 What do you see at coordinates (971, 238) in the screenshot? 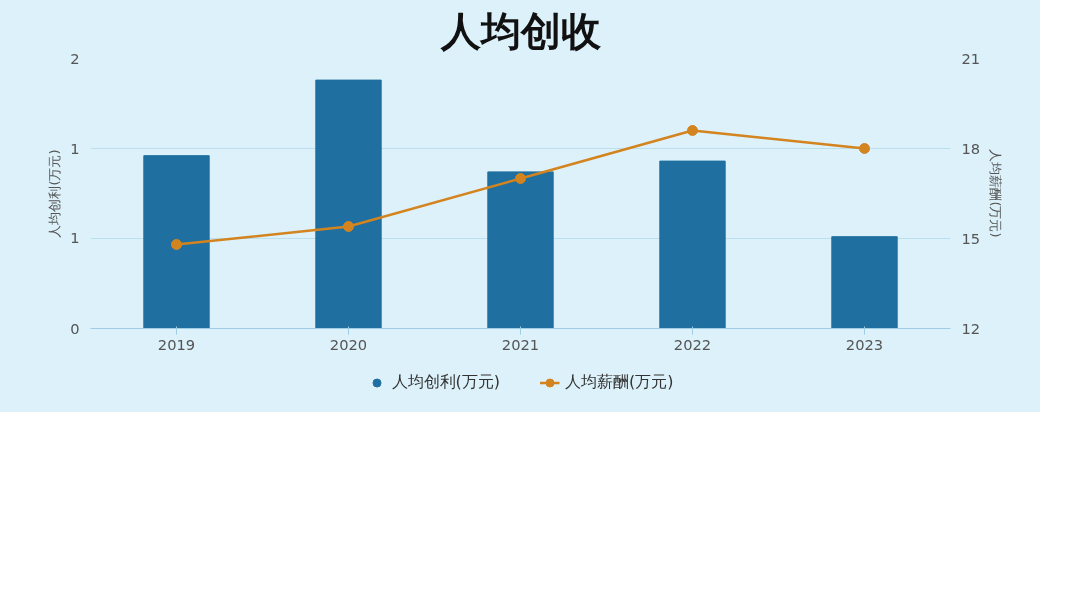
I see `y2-tick-label: 15` at bounding box center [971, 238].